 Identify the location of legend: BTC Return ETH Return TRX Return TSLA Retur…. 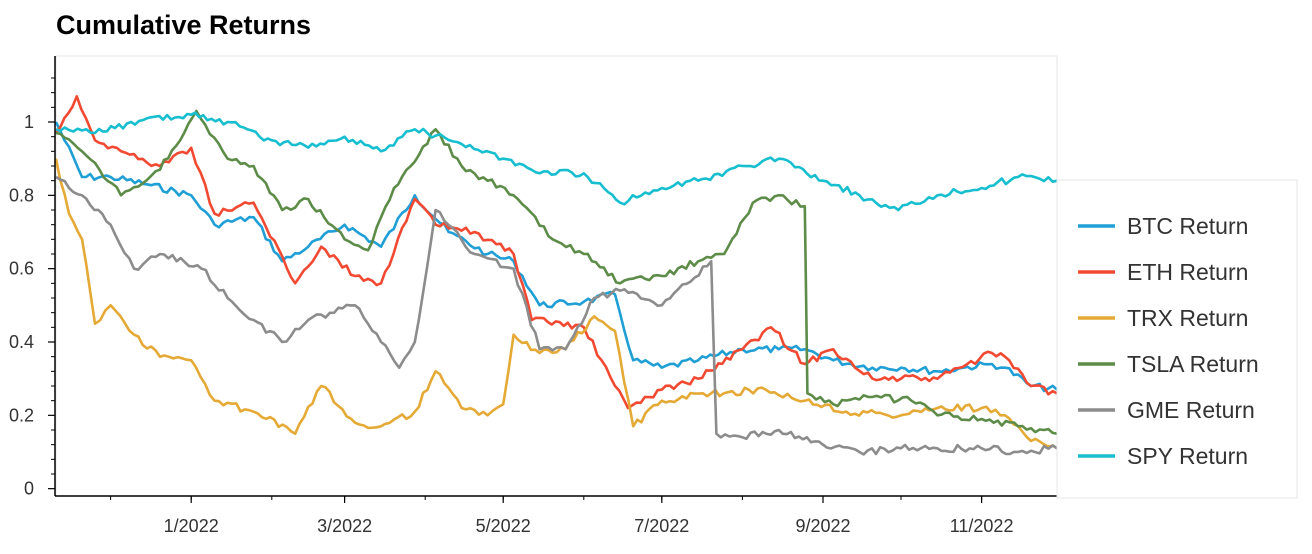
(1177, 339).